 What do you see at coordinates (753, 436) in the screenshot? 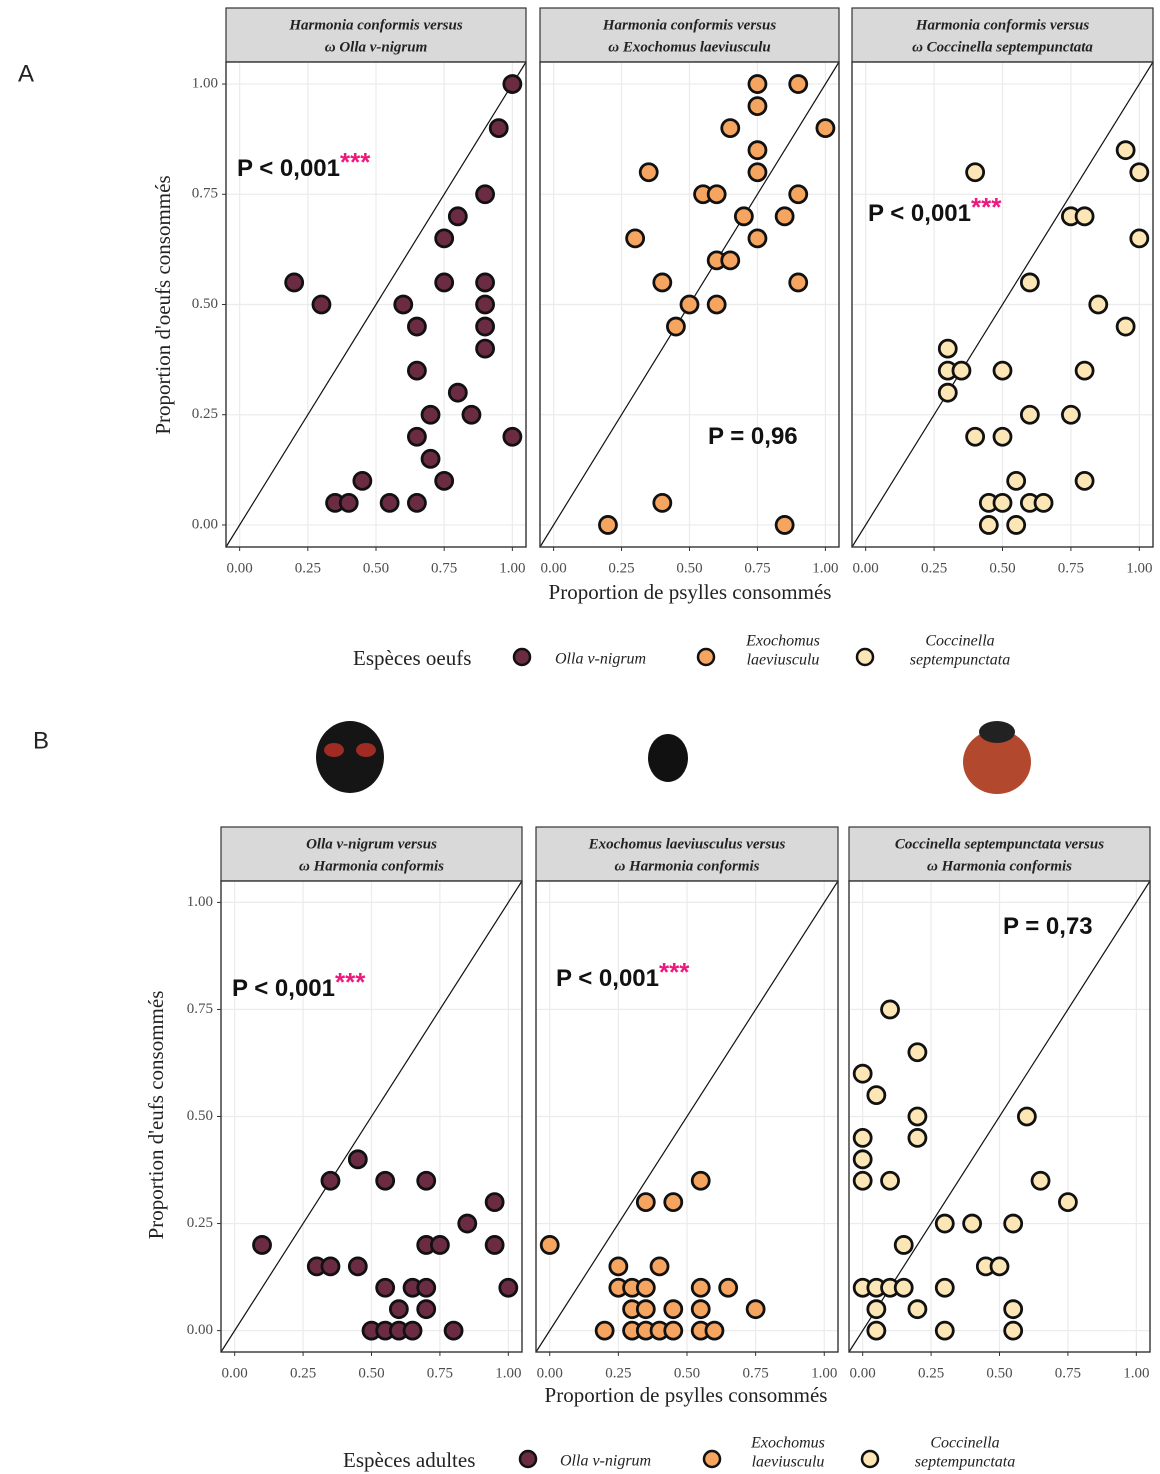
I see `p-value-text: P = 0,96` at bounding box center [753, 436].